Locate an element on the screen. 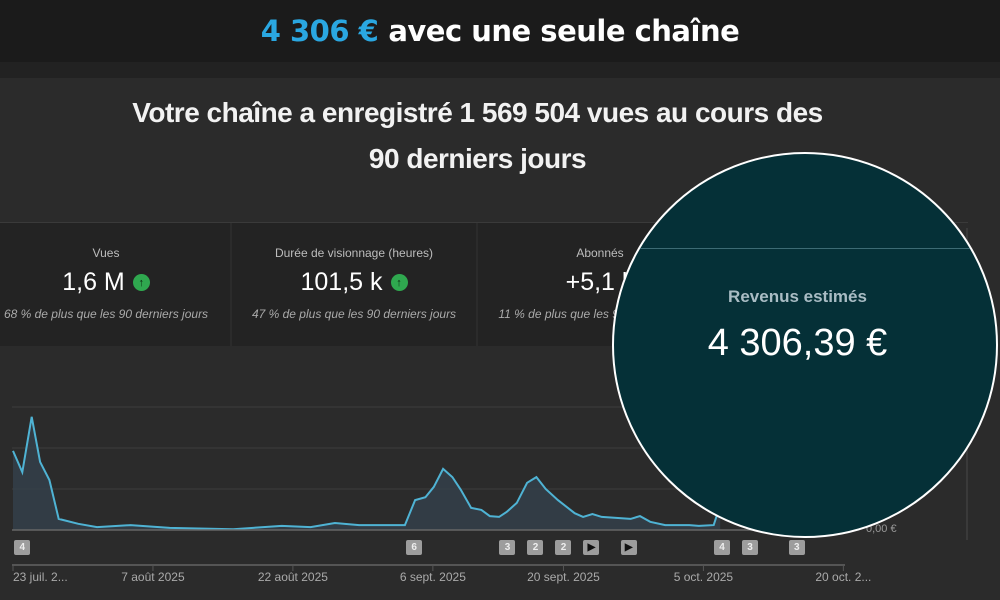 The height and width of the screenshot is (600, 1000). metric-comparison: 68 % de plus que les 90 derniers jours is located at coordinates (106, 314).